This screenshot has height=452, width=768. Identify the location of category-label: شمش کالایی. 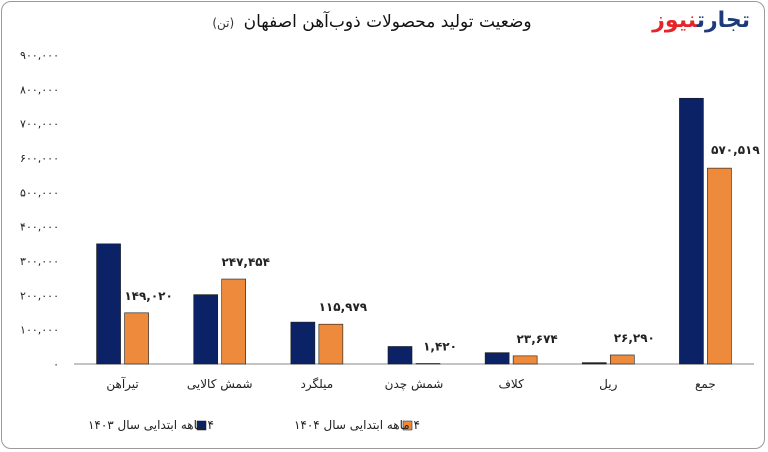
(220, 384).